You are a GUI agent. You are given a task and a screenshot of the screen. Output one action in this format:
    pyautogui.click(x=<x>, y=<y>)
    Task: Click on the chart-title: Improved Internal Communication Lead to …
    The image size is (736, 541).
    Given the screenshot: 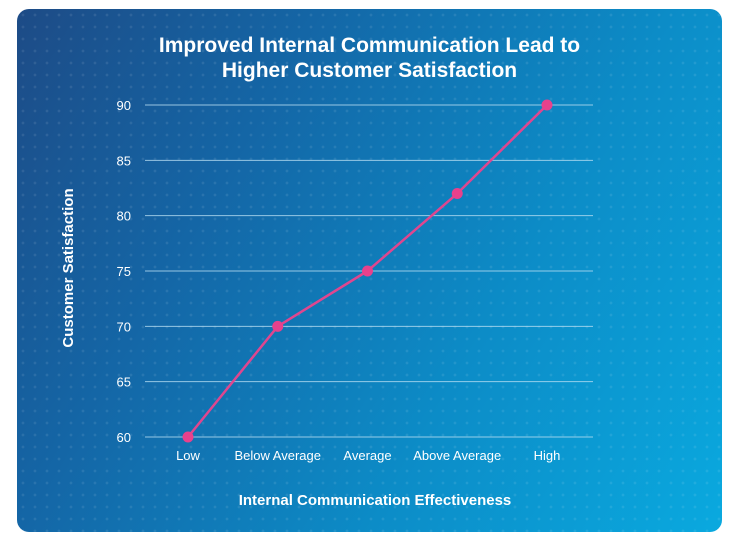 What is the action you would take?
    pyautogui.click(x=369, y=58)
    